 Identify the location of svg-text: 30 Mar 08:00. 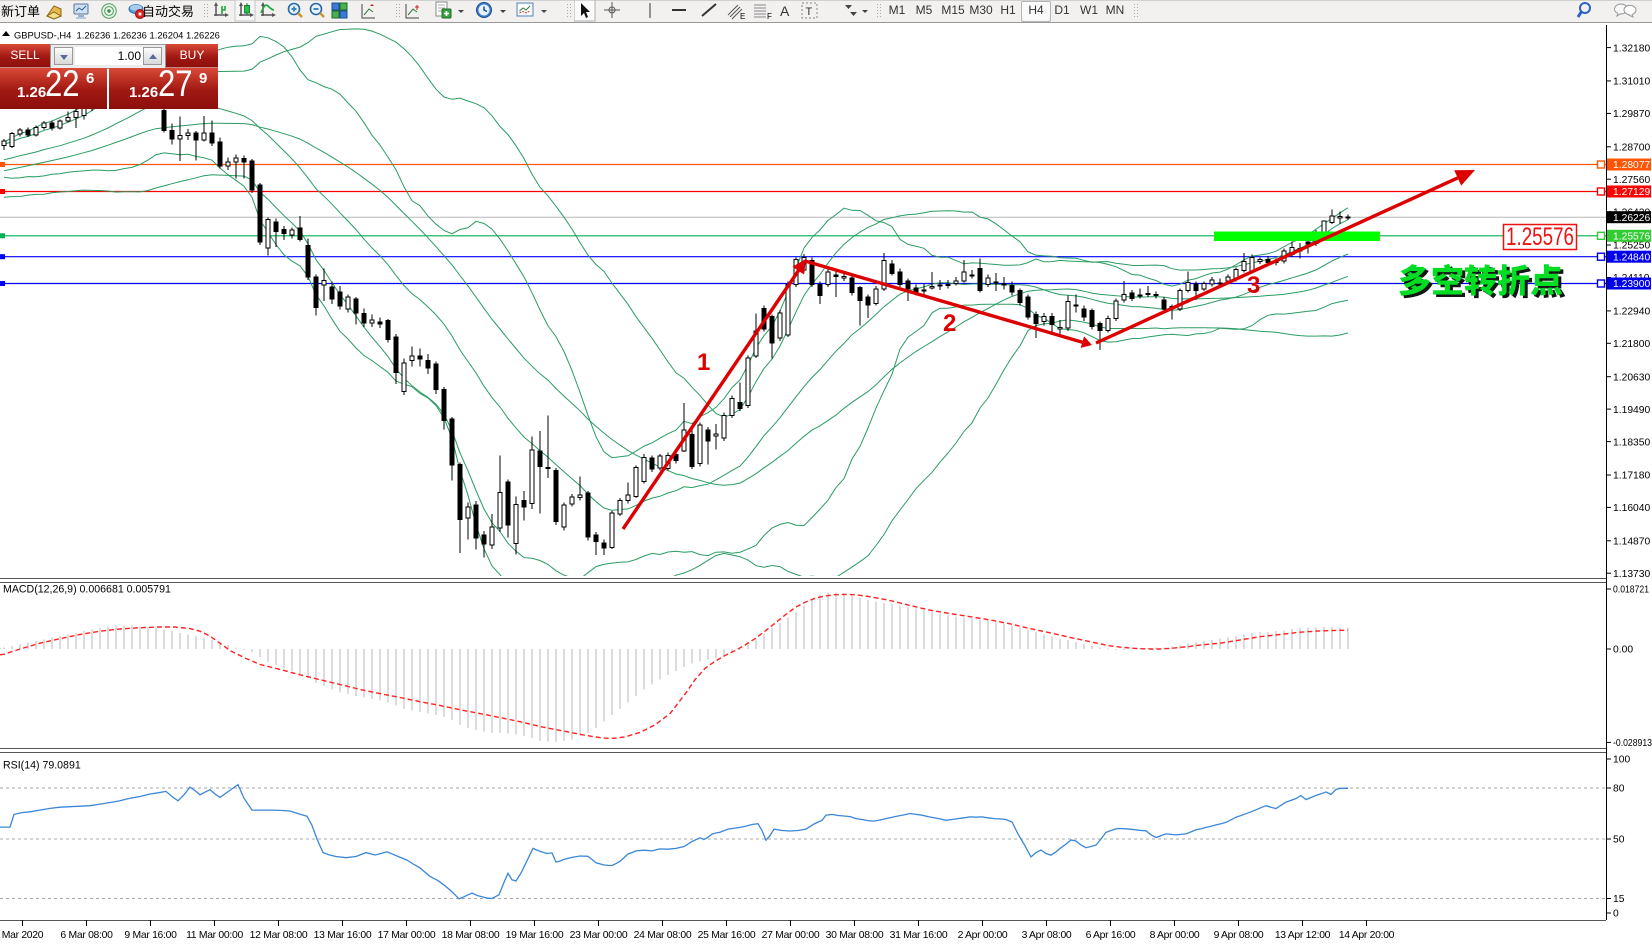
(855, 935).